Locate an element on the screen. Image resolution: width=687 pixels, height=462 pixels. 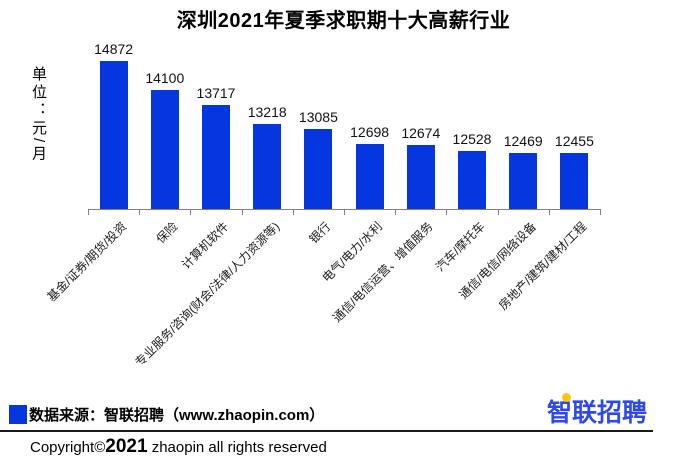
copyright-year: 2021 is located at coordinates (126, 446).